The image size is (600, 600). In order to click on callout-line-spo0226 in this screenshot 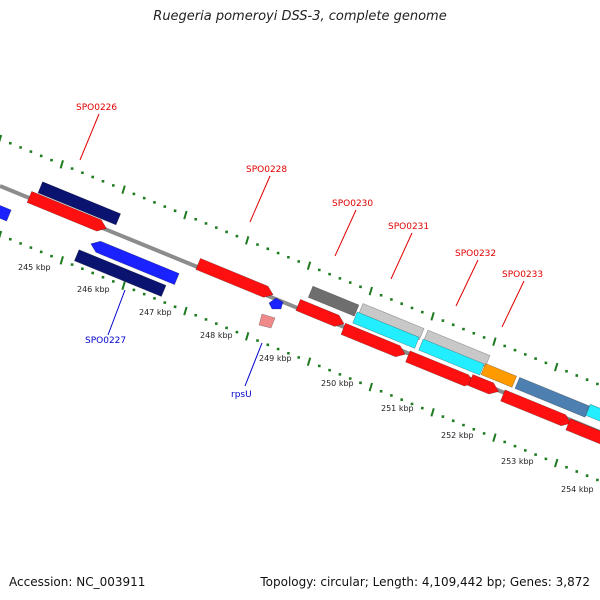, I will do `click(89, 137)`.